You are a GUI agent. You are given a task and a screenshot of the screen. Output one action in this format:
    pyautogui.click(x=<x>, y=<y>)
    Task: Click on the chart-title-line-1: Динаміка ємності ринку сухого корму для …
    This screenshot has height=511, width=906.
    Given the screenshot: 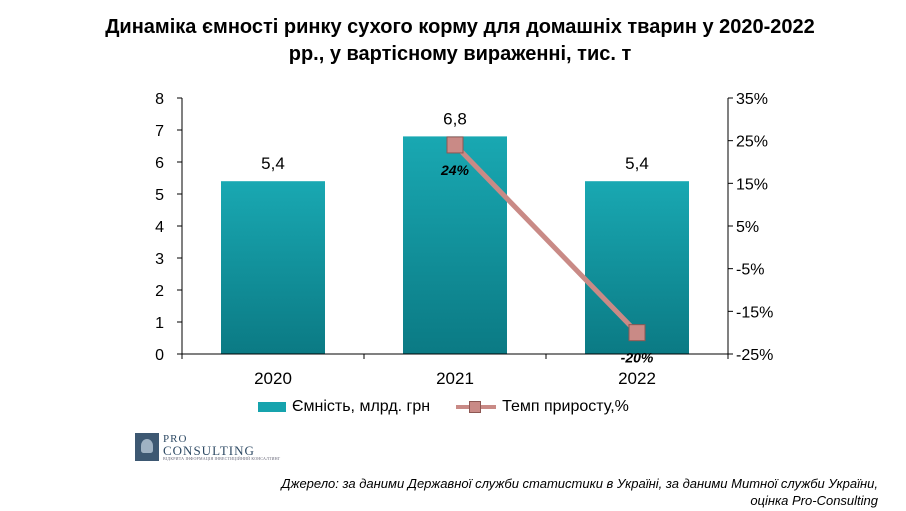 What is the action you would take?
    pyautogui.click(x=460, y=27)
    